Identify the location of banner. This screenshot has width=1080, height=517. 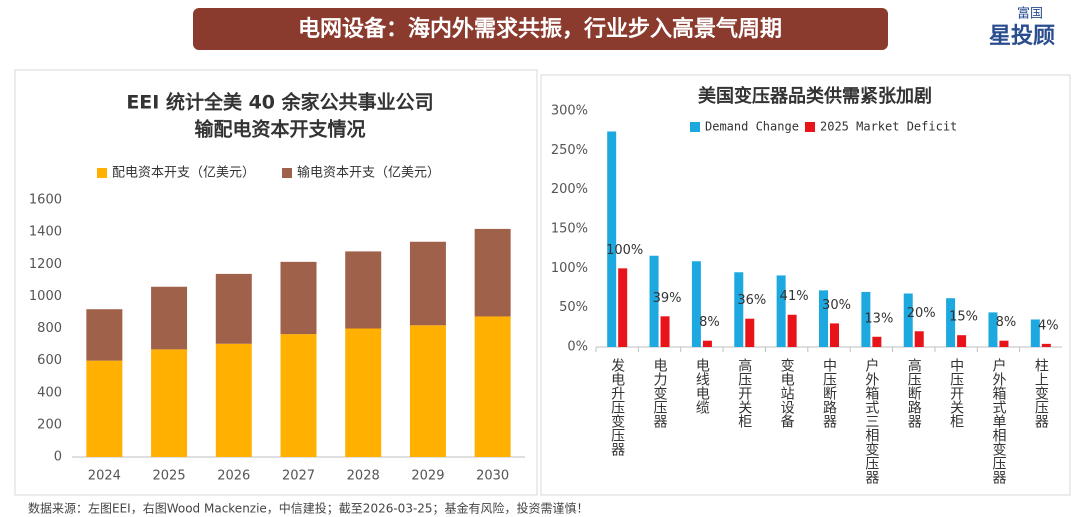
(540, 29).